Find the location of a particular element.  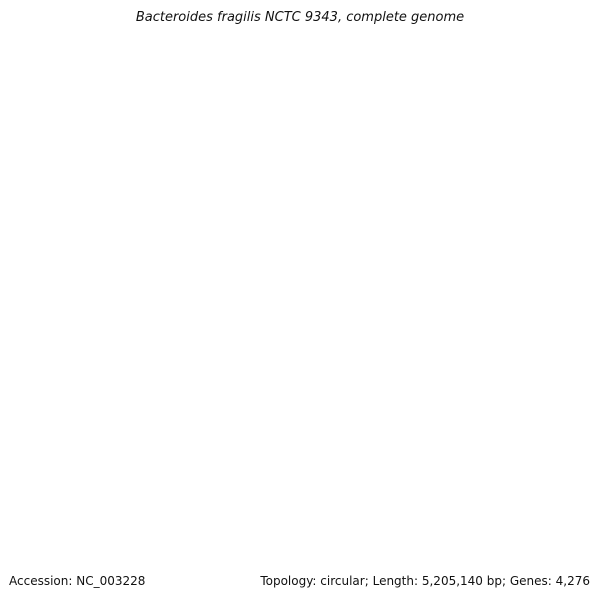

genes-value: 4,276 is located at coordinates (572, 581).